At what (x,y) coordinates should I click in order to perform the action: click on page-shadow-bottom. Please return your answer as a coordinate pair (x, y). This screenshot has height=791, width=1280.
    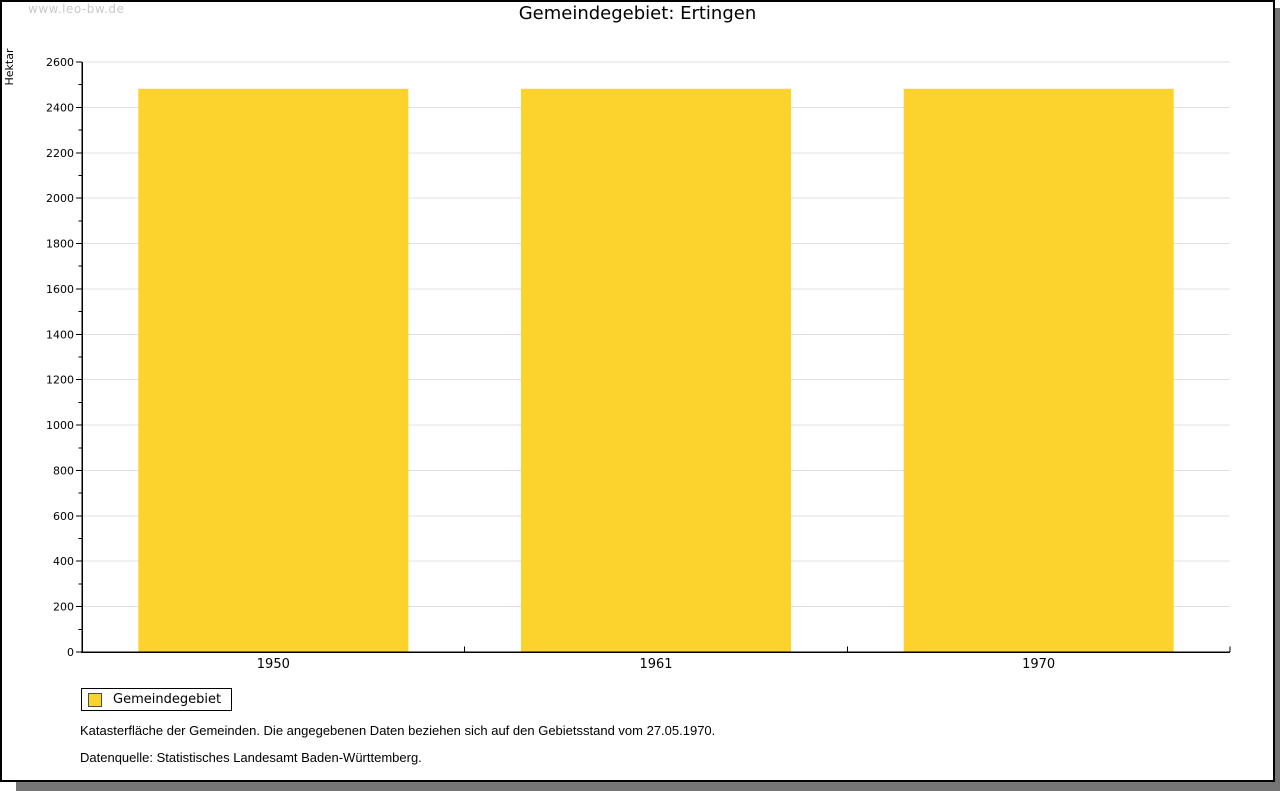
    Looking at the image, I should click on (648, 786).